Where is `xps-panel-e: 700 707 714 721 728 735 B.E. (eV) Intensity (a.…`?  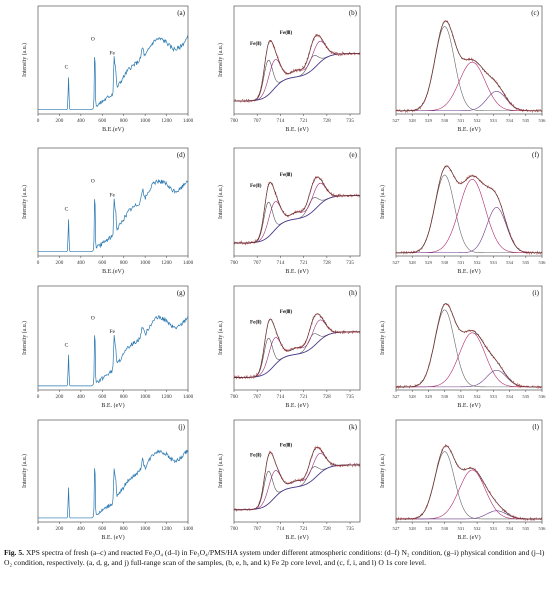
xps-panel-e: 700 707 714 721 728 735 B.E. (eV) Intensity (a.… is located at coordinates (284, 212).